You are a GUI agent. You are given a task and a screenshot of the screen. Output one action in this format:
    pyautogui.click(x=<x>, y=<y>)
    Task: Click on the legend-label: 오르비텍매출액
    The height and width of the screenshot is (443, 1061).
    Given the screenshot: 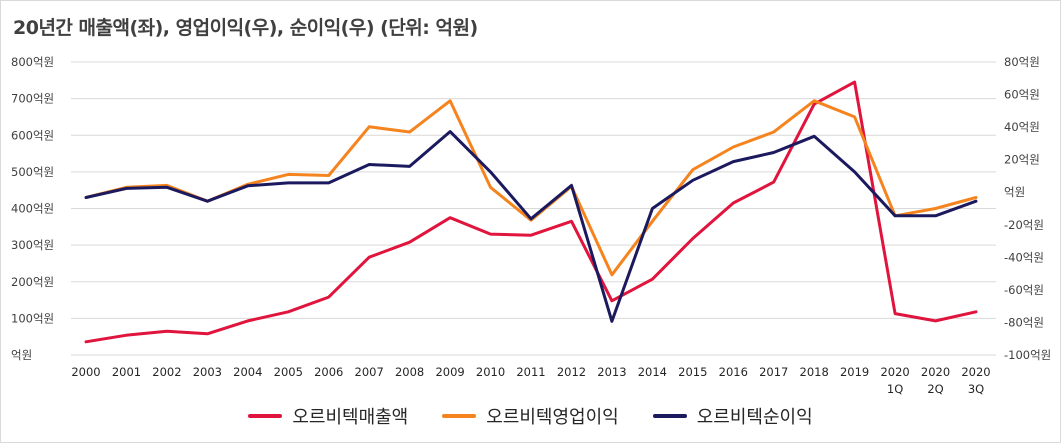 What is the action you would take?
    pyautogui.click(x=350, y=417)
    